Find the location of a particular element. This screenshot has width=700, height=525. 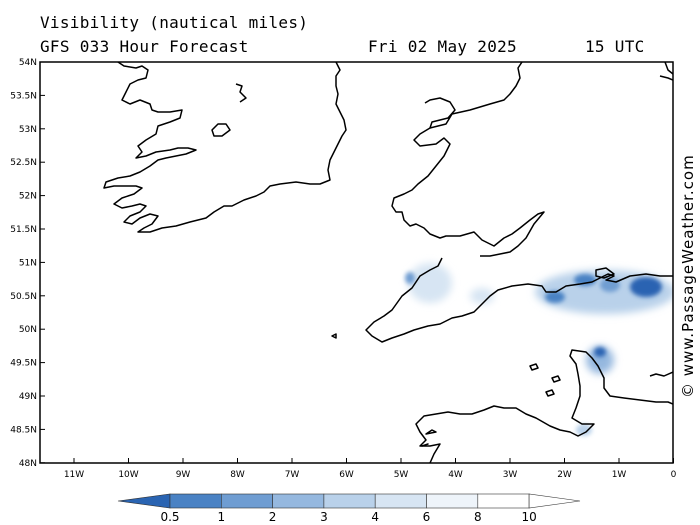

wales-north-coast is located at coordinates (473, 95).